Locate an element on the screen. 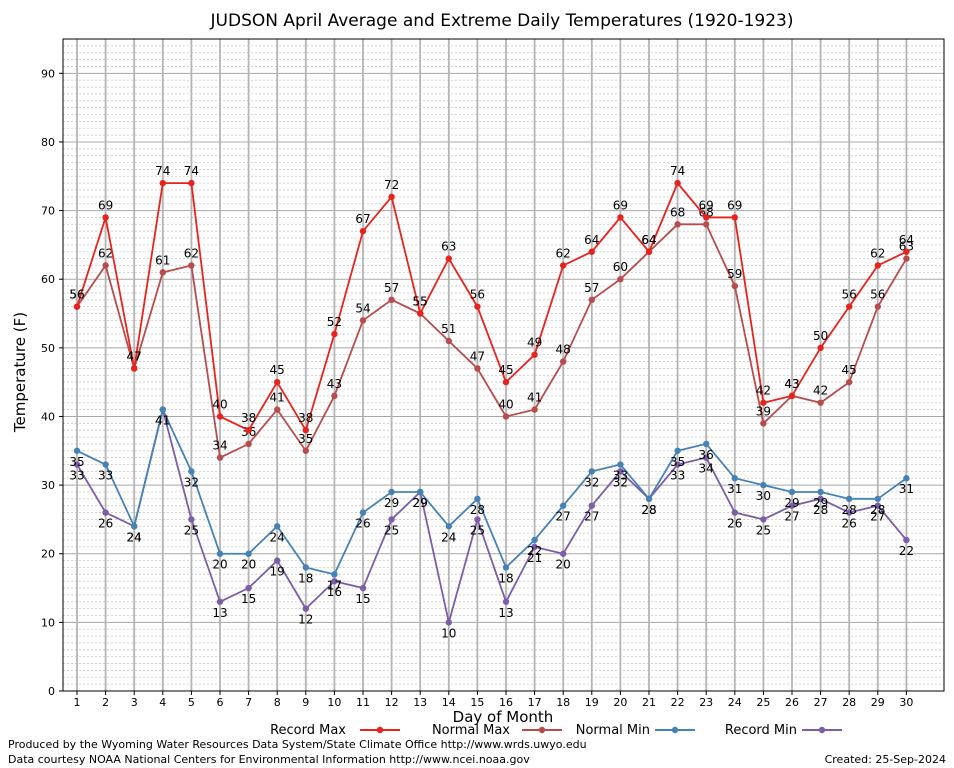 The height and width of the screenshot is (768, 954). data-label-record-max: 38 is located at coordinates (305, 418).